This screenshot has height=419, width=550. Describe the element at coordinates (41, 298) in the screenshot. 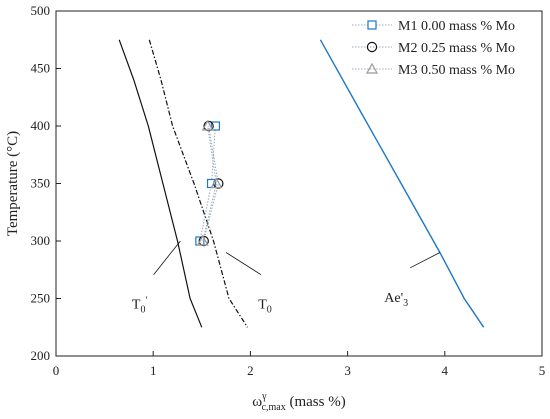

I see `y-tick-label: 250` at that location.